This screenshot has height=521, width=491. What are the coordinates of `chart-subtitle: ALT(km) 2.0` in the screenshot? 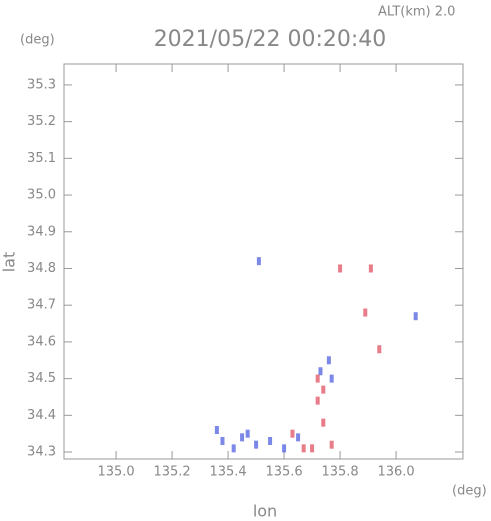 It's located at (416, 12).